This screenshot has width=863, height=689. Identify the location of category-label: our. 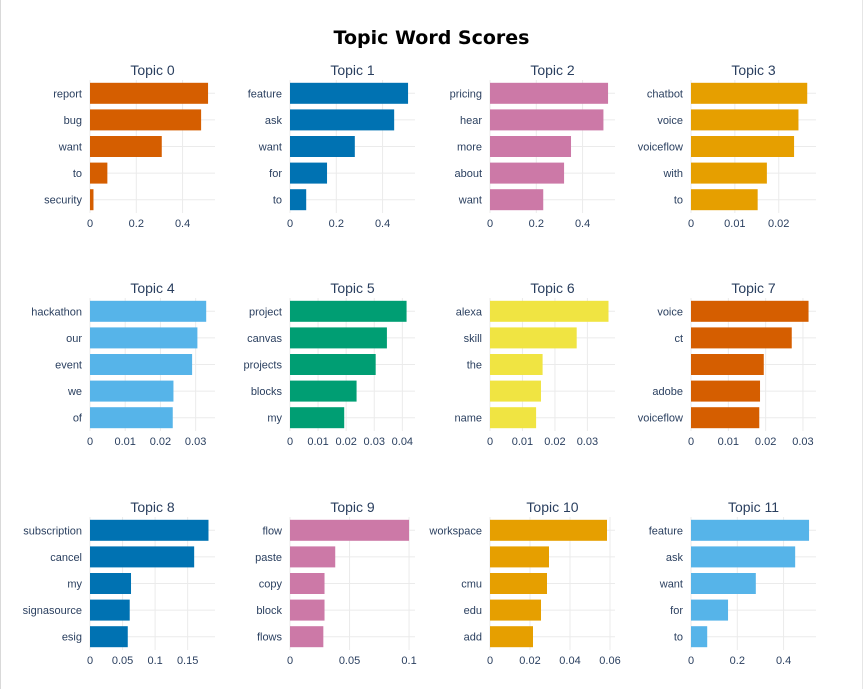
(74, 339).